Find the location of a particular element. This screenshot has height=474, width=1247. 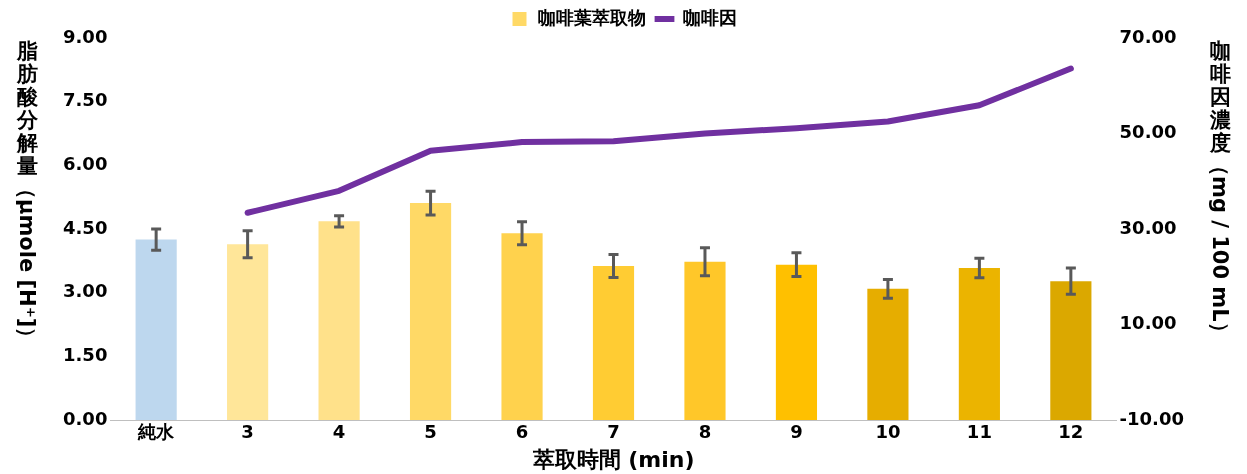

x-tick-label: 3 is located at coordinates (247, 432).